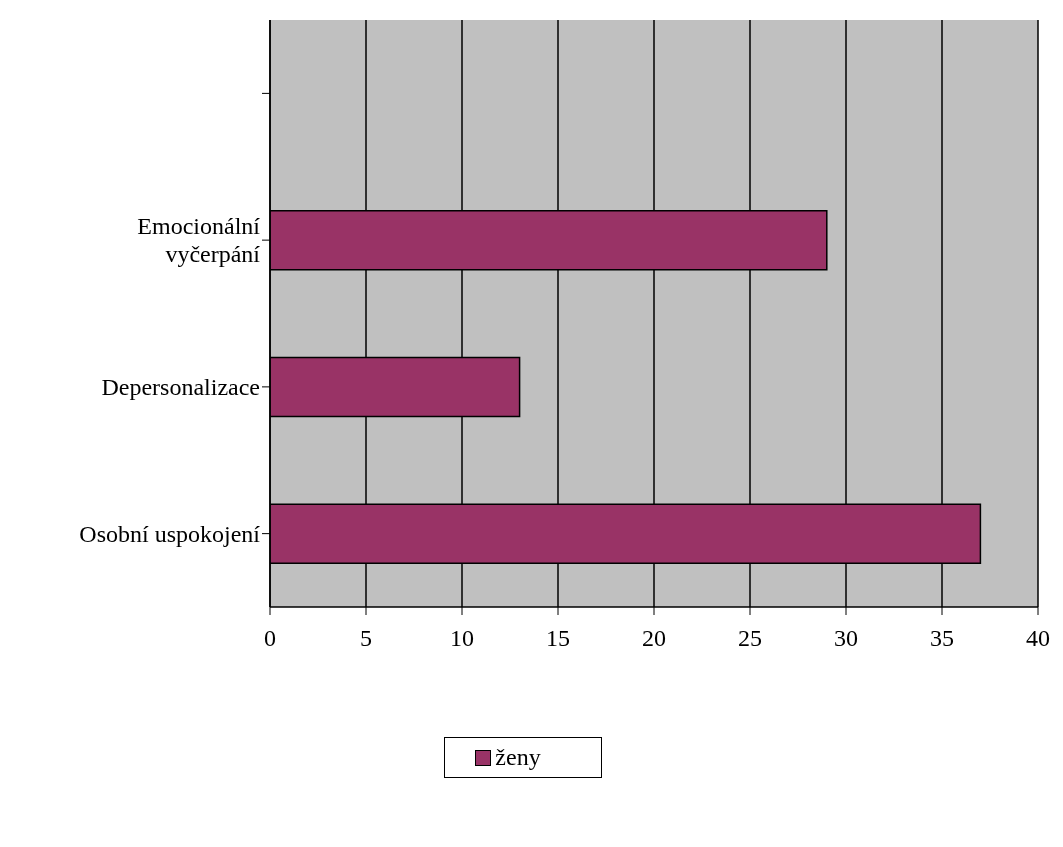 This screenshot has height=847, width=1063. I want to click on x-tick-label: 25, so click(750, 638).